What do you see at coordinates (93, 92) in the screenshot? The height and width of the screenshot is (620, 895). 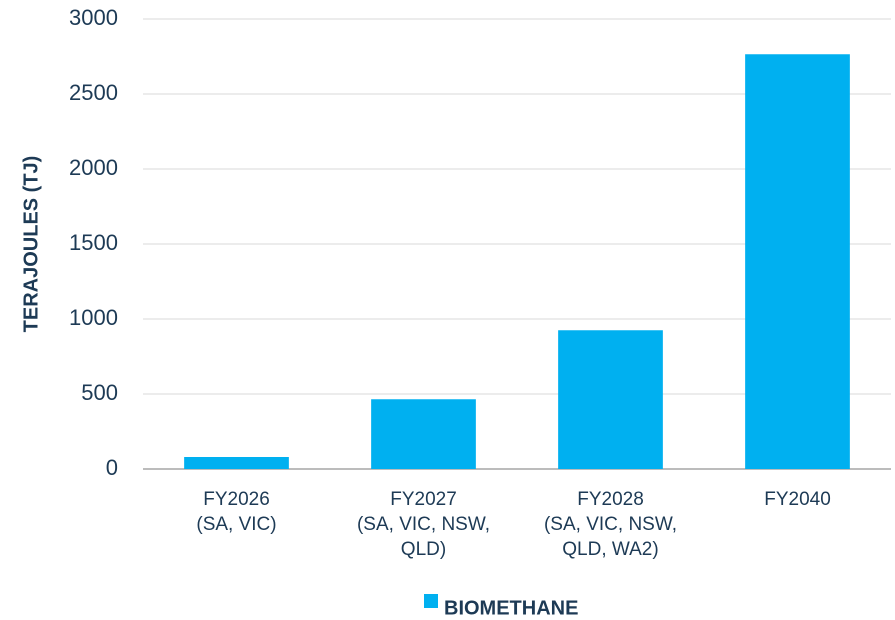 I see `y-tick-label: 2500` at bounding box center [93, 92].